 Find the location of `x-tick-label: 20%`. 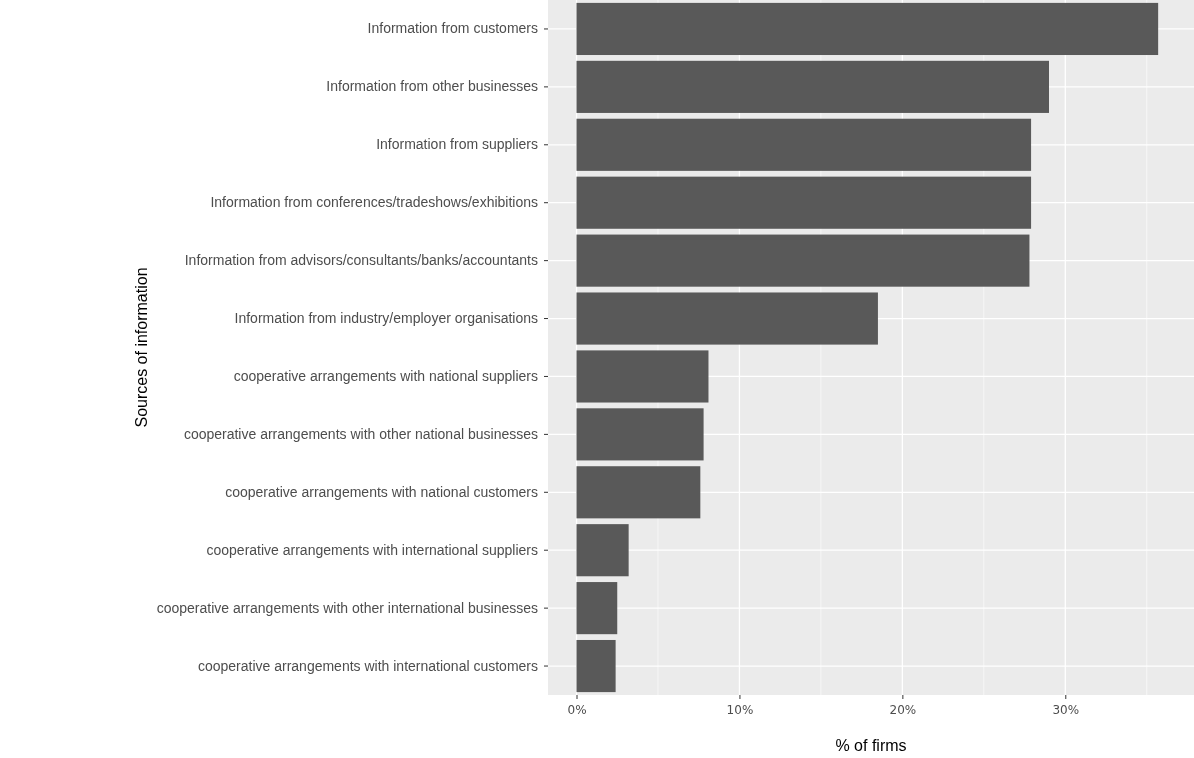

x-tick-label: 20% is located at coordinates (903, 709).